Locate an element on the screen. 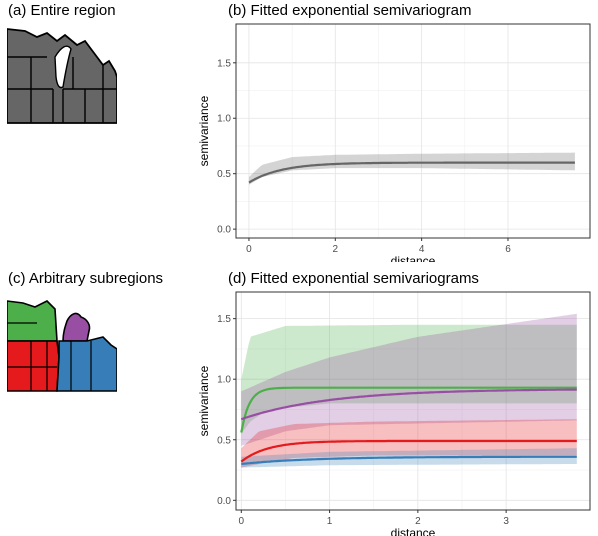  x-tick-label: 1 is located at coordinates (330, 521).